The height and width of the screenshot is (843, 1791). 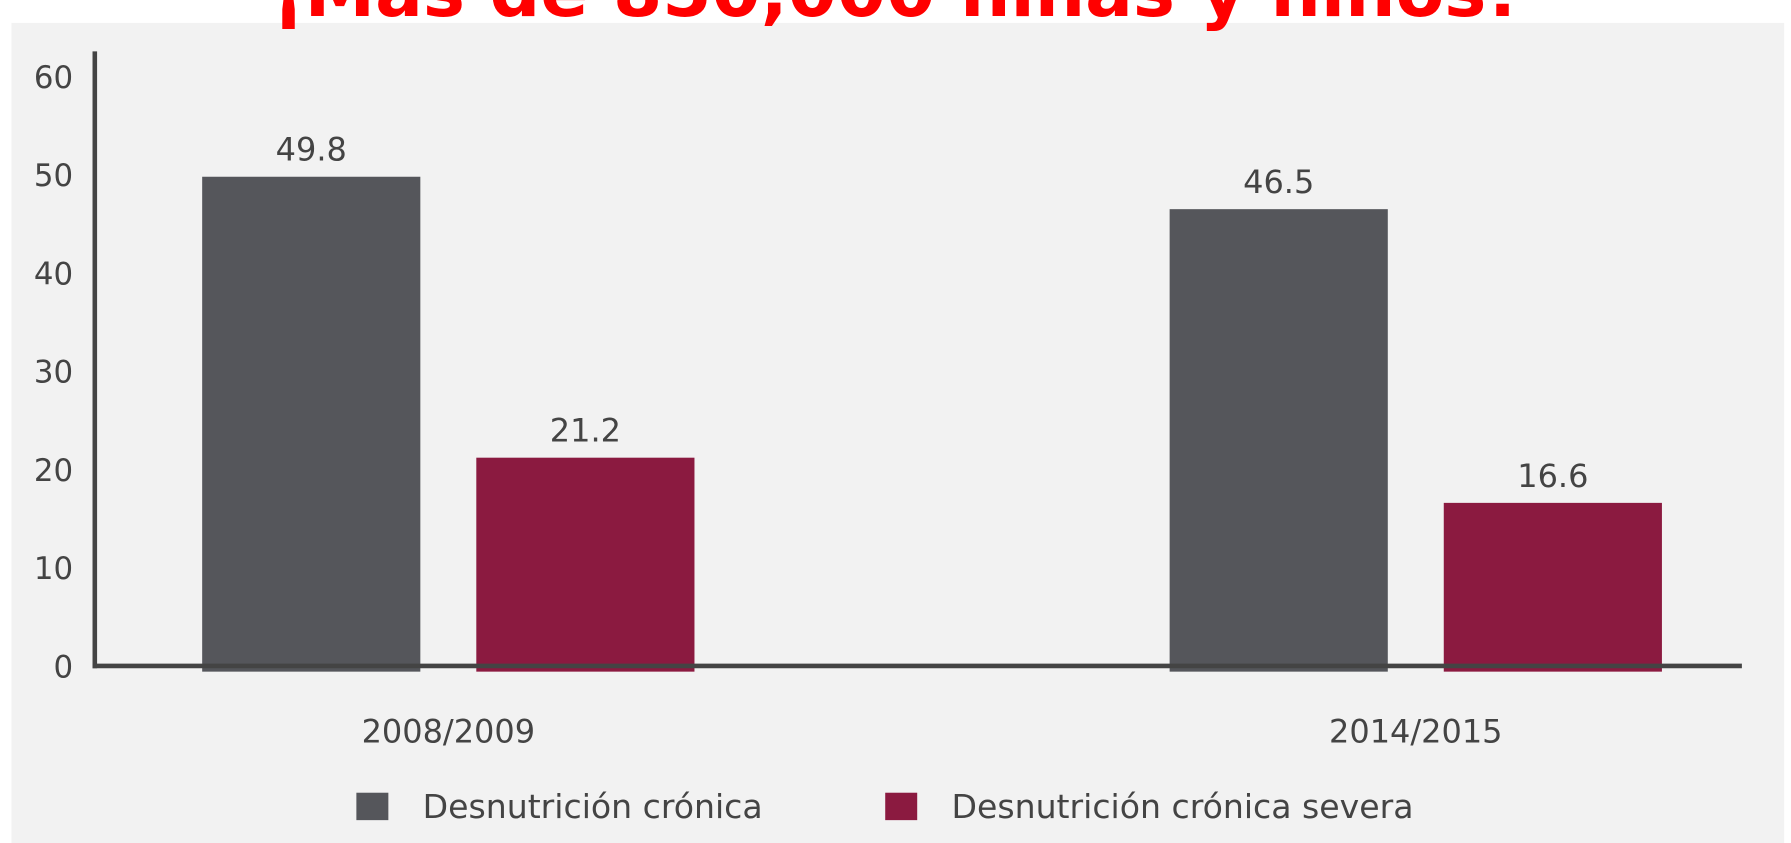 What do you see at coordinates (53, 176) in the screenshot?
I see `y-tick-label: 50` at bounding box center [53, 176].